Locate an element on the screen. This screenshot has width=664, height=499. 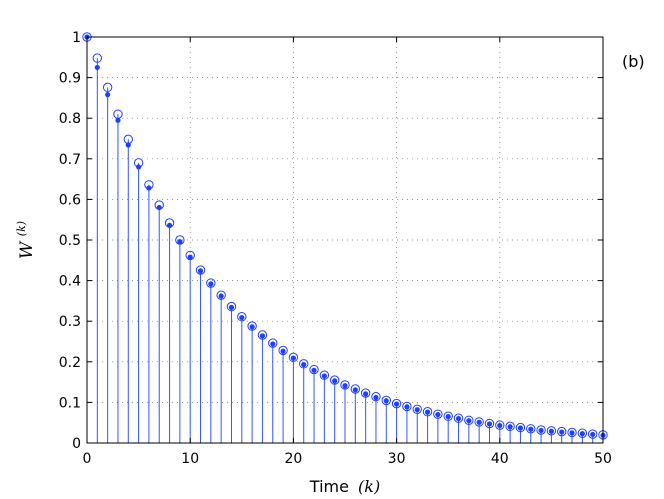
y-axis-label-text: W (k) is located at coordinates (26, 240).